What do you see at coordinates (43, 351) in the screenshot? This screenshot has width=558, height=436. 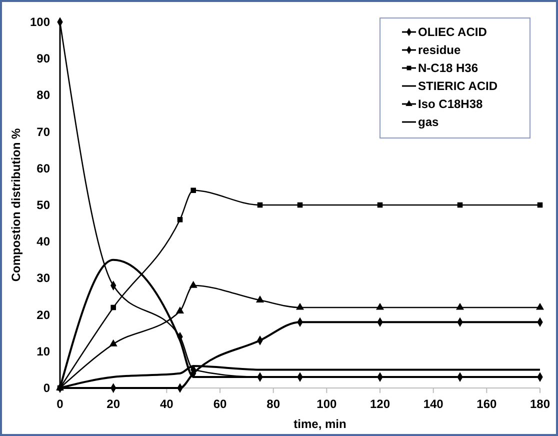 I see `y-tick-label: 10` at bounding box center [43, 351].